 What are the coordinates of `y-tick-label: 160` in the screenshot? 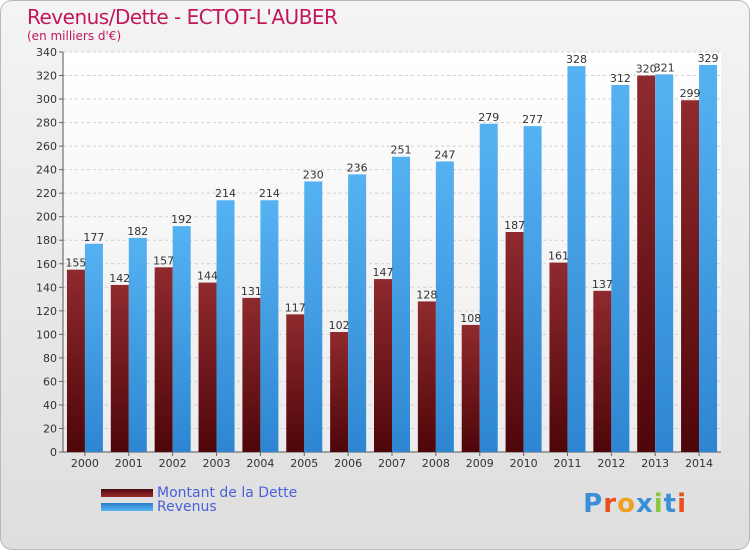 It's located at (46, 264).